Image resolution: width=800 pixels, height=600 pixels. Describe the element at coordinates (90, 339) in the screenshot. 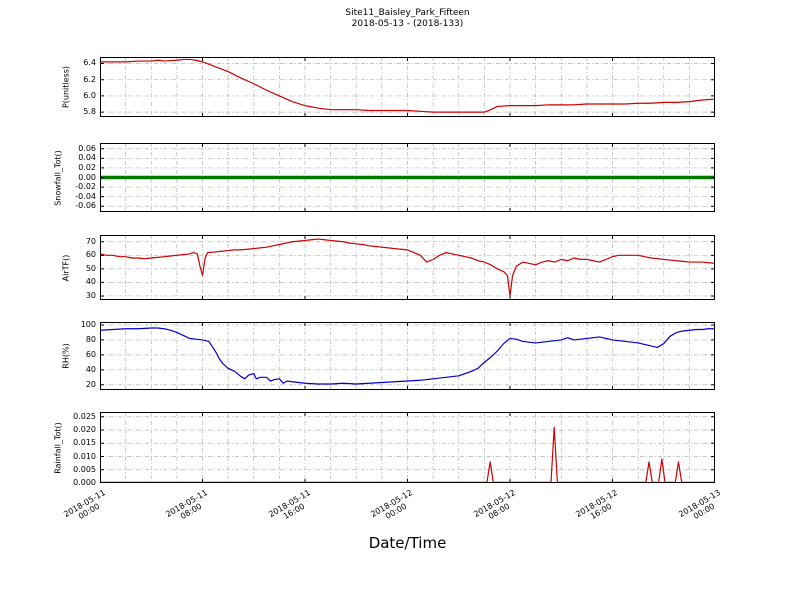

I see `y-tick-label: 80` at that location.